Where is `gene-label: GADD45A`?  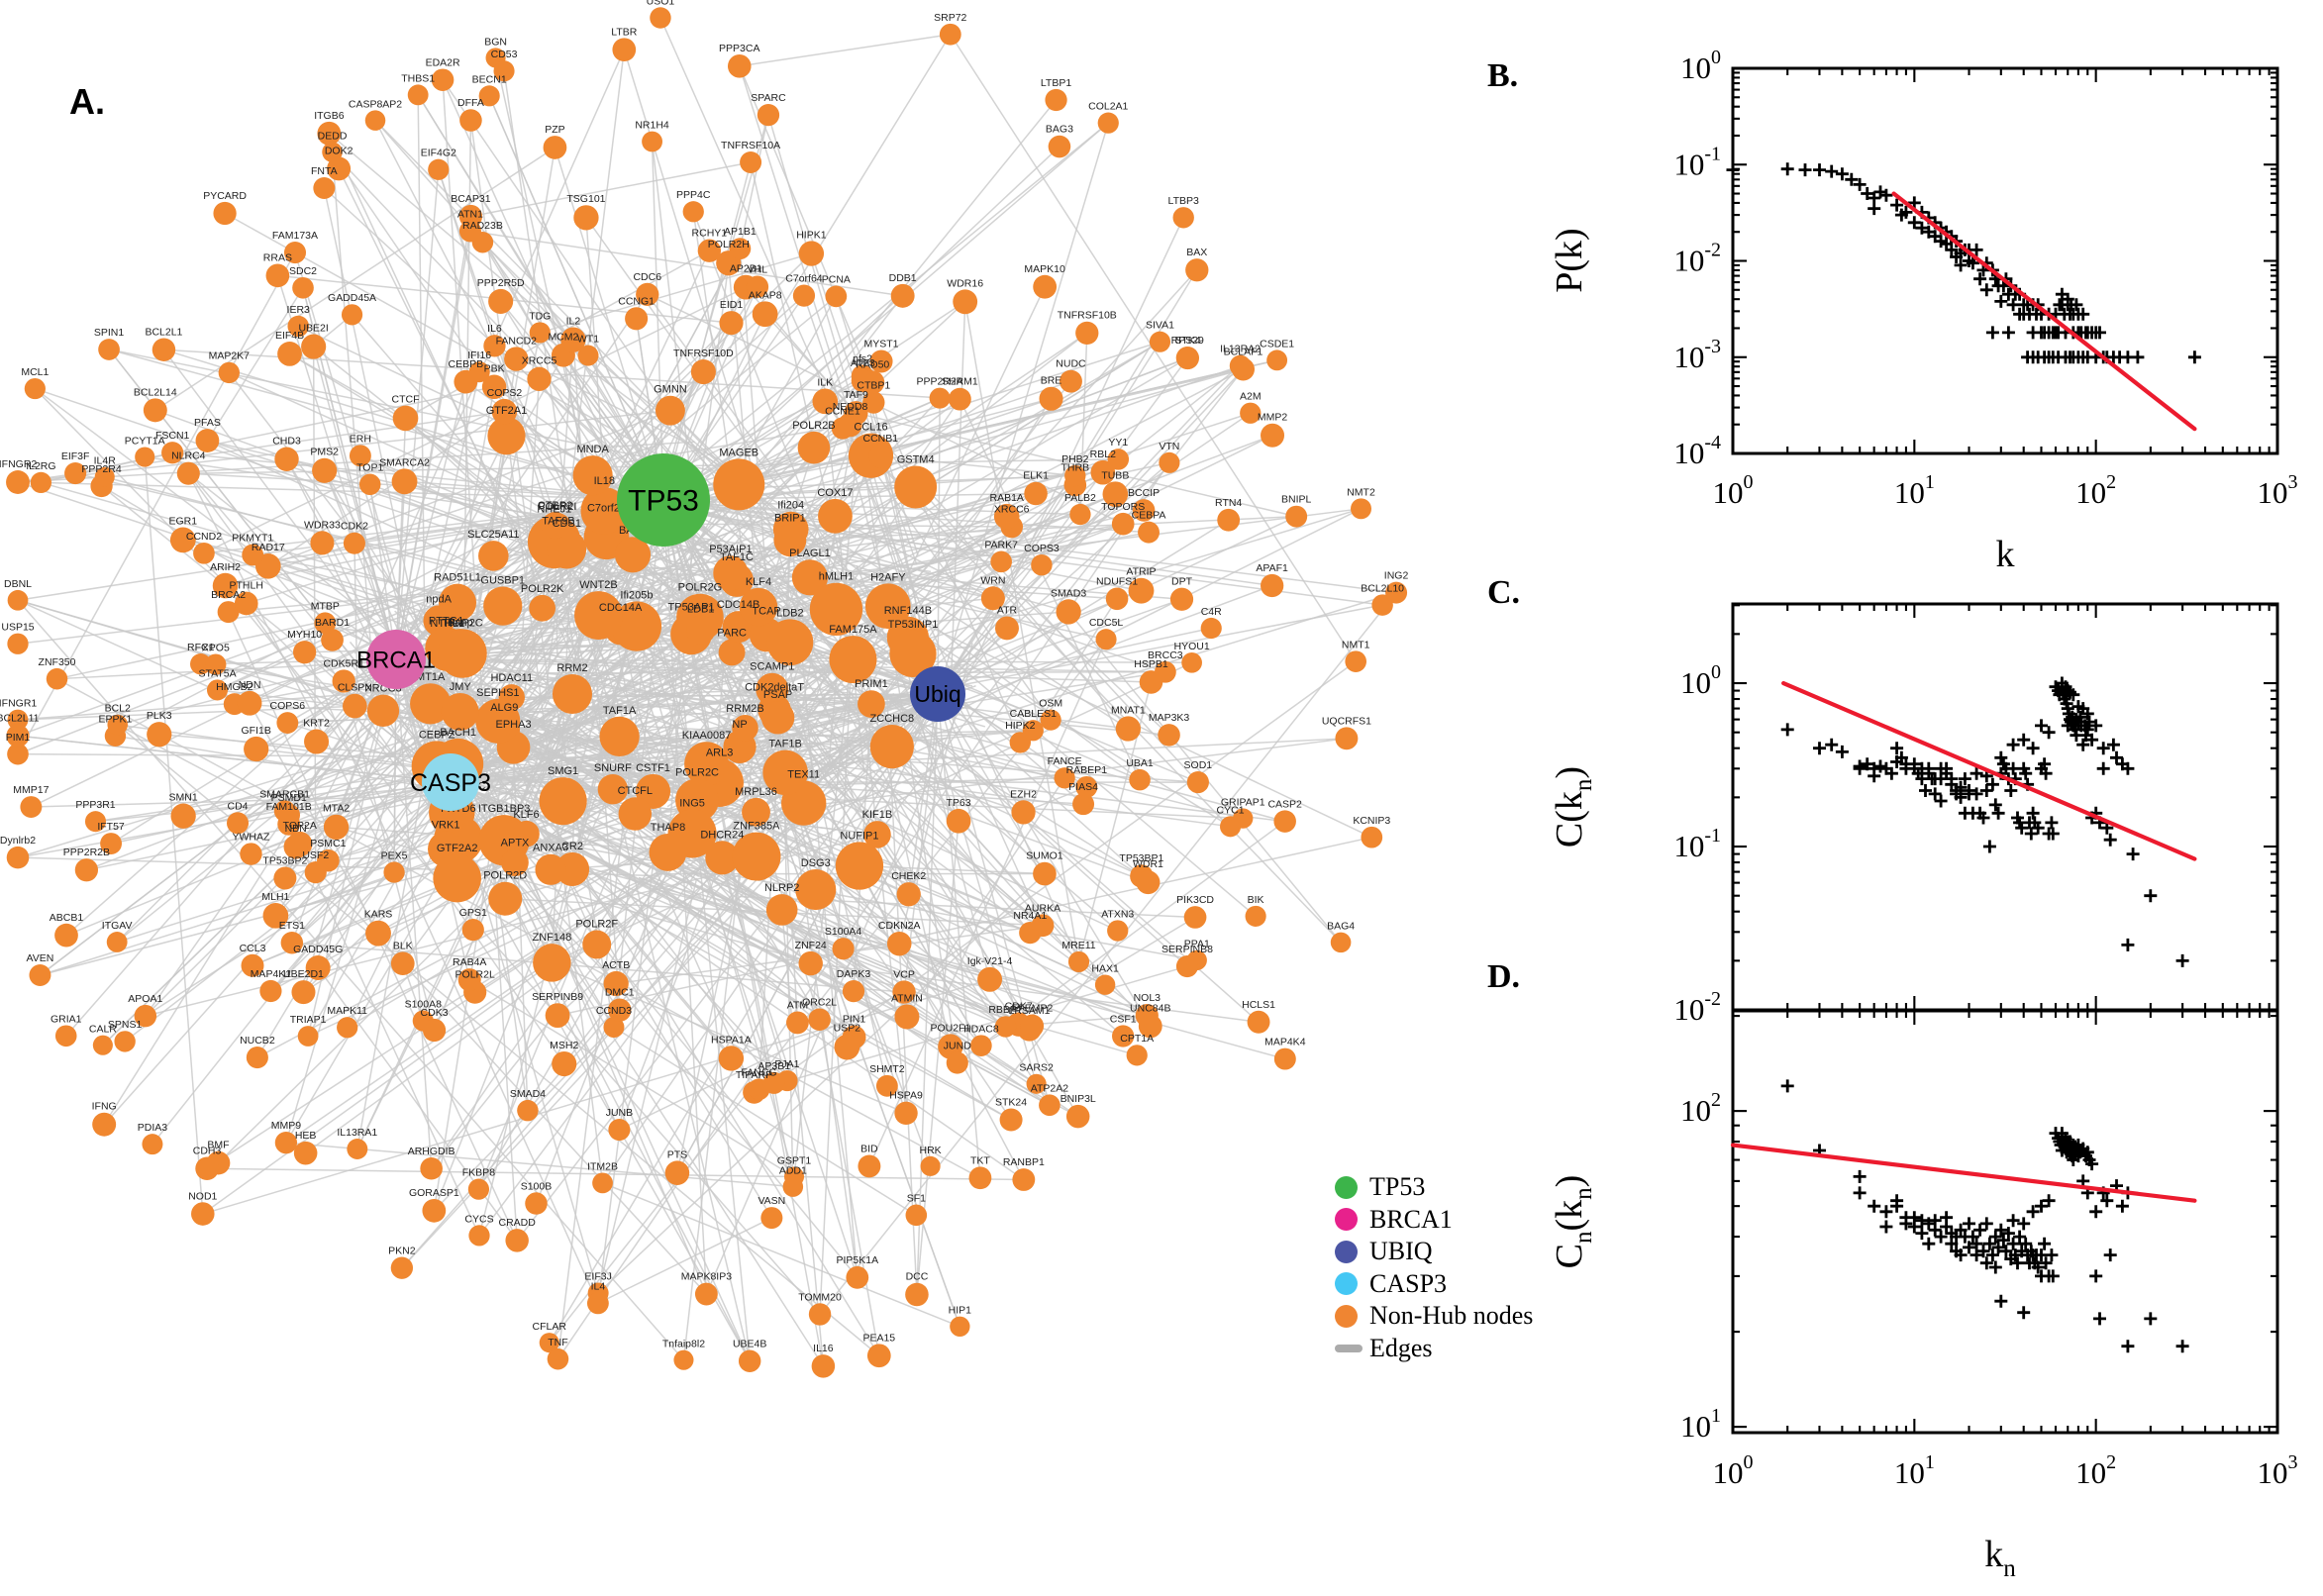 gene-label: GADD45A is located at coordinates (352, 298).